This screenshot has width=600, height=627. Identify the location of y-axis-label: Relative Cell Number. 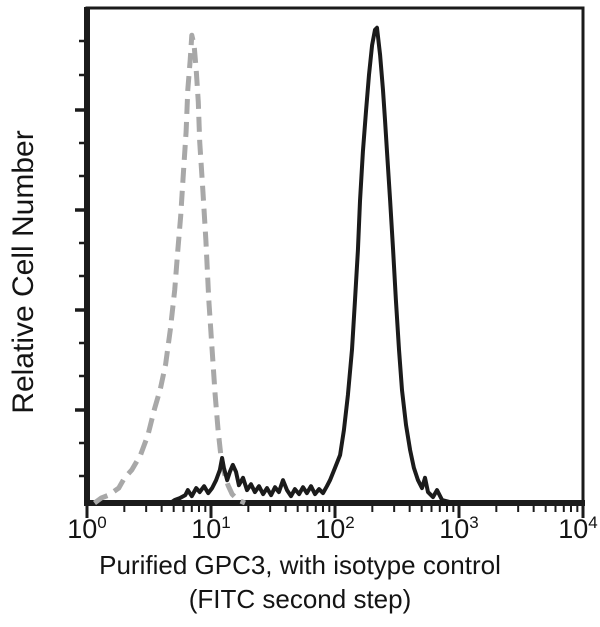
(23, 272).